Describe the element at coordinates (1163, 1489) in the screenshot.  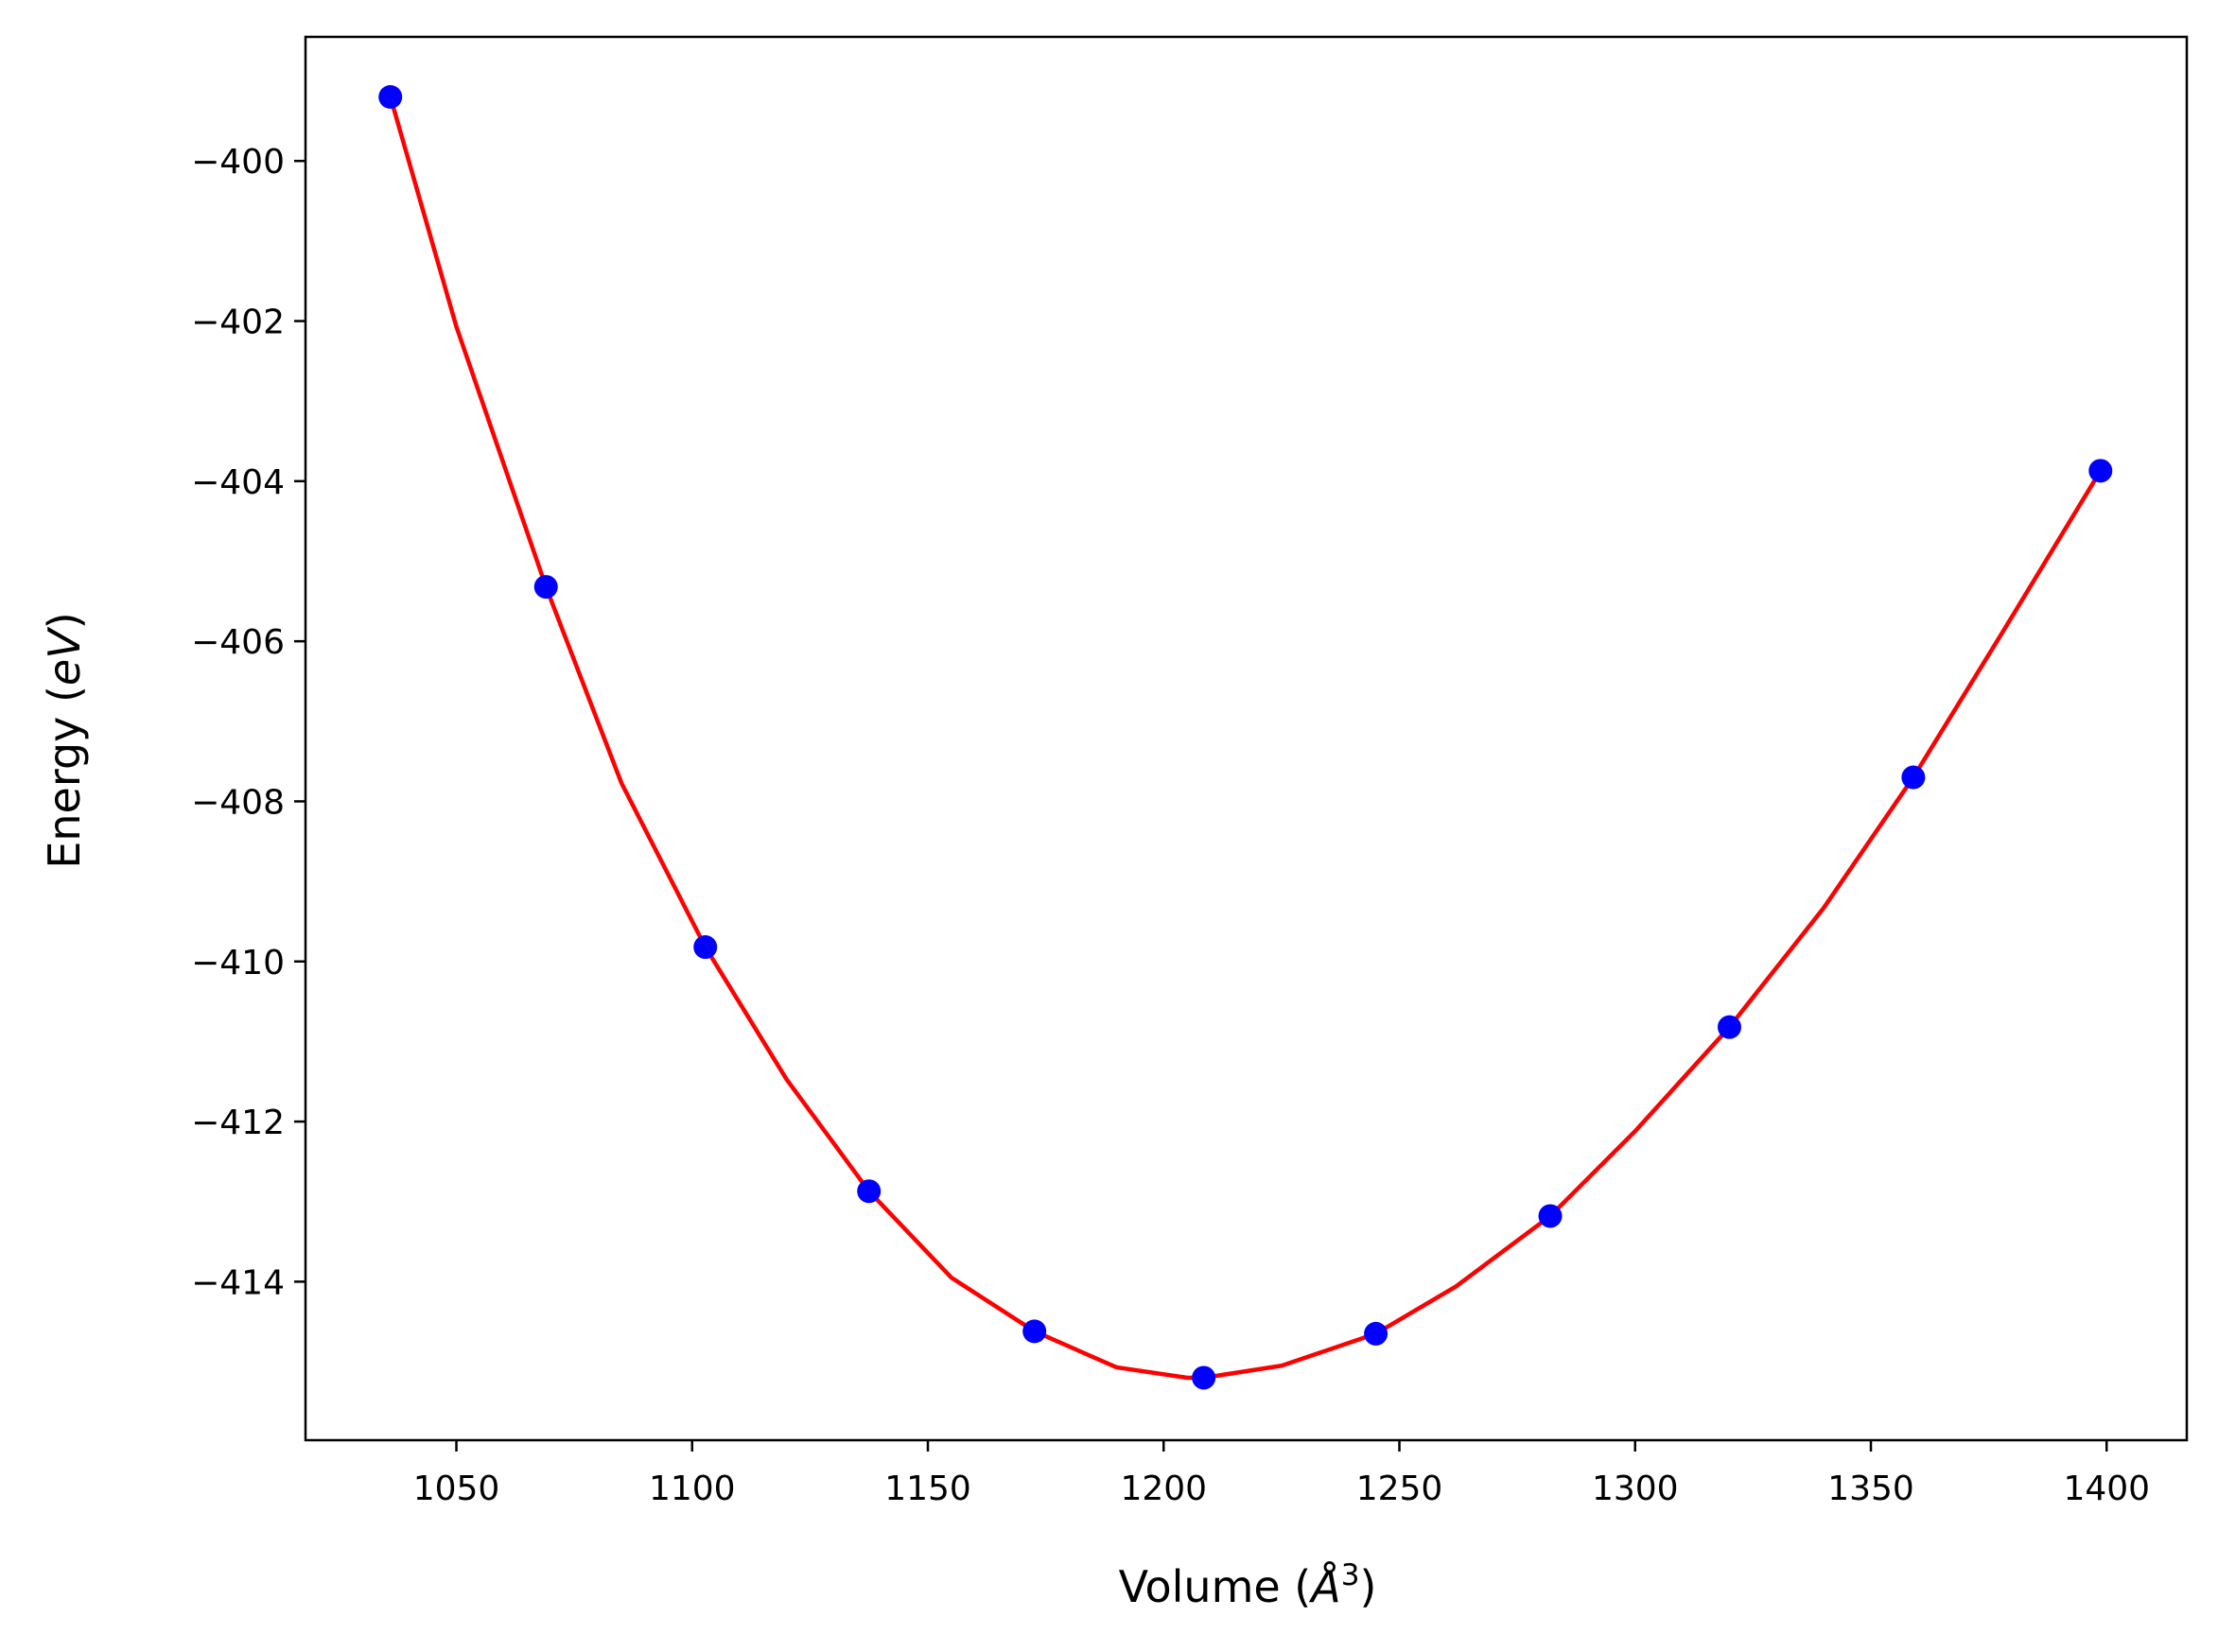
I see `x-tick-label: 1200` at that location.